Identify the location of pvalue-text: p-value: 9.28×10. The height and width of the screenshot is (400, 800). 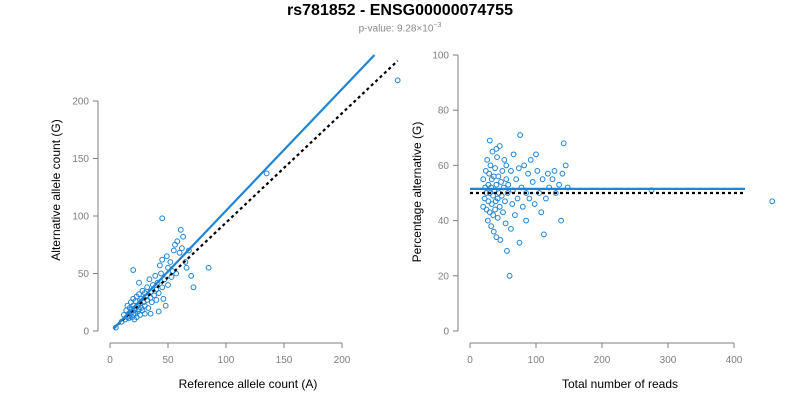
(396, 29).